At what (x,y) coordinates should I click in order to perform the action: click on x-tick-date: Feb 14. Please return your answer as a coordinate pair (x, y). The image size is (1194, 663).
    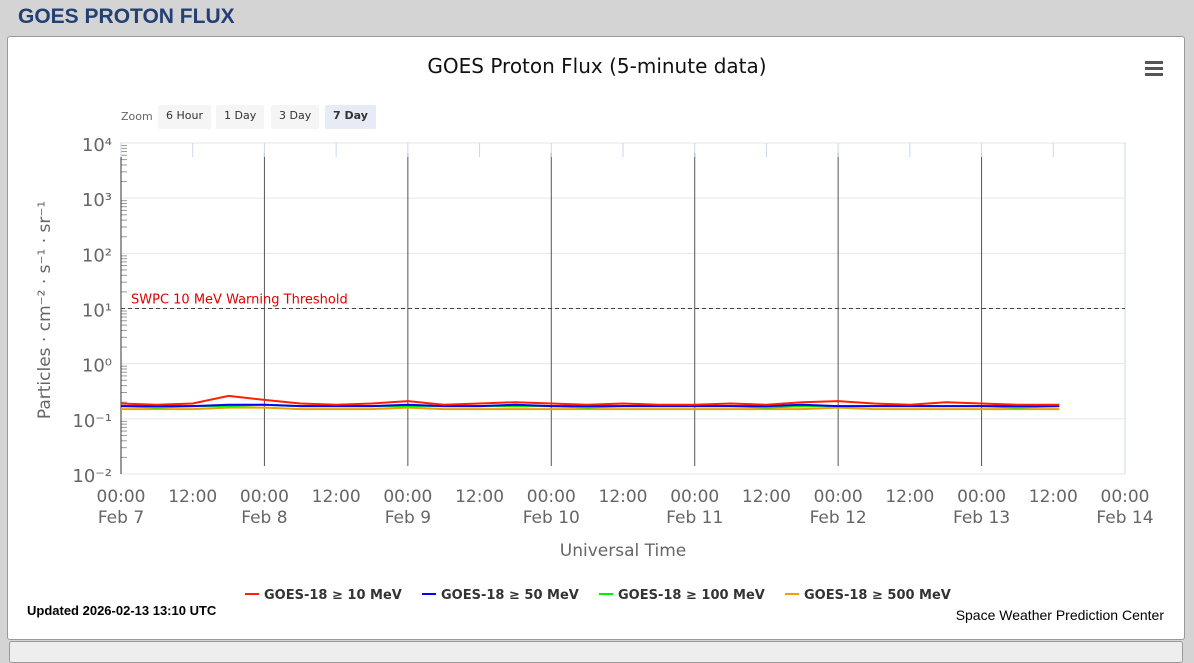
    Looking at the image, I should click on (1124, 518).